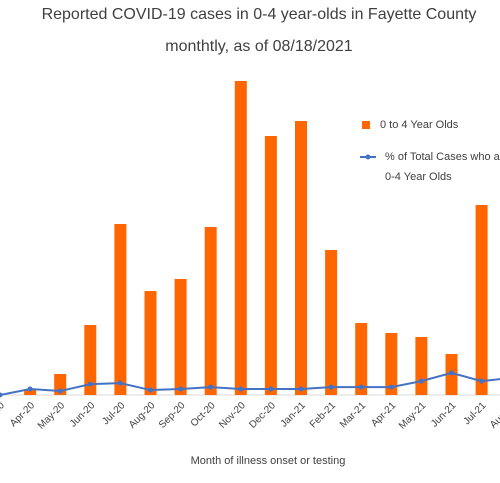 The width and height of the screenshot is (500, 483). What do you see at coordinates (444, 415) in the screenshot?
I see `x-tick-label: Jun-21` at bounding box center [444, 415].